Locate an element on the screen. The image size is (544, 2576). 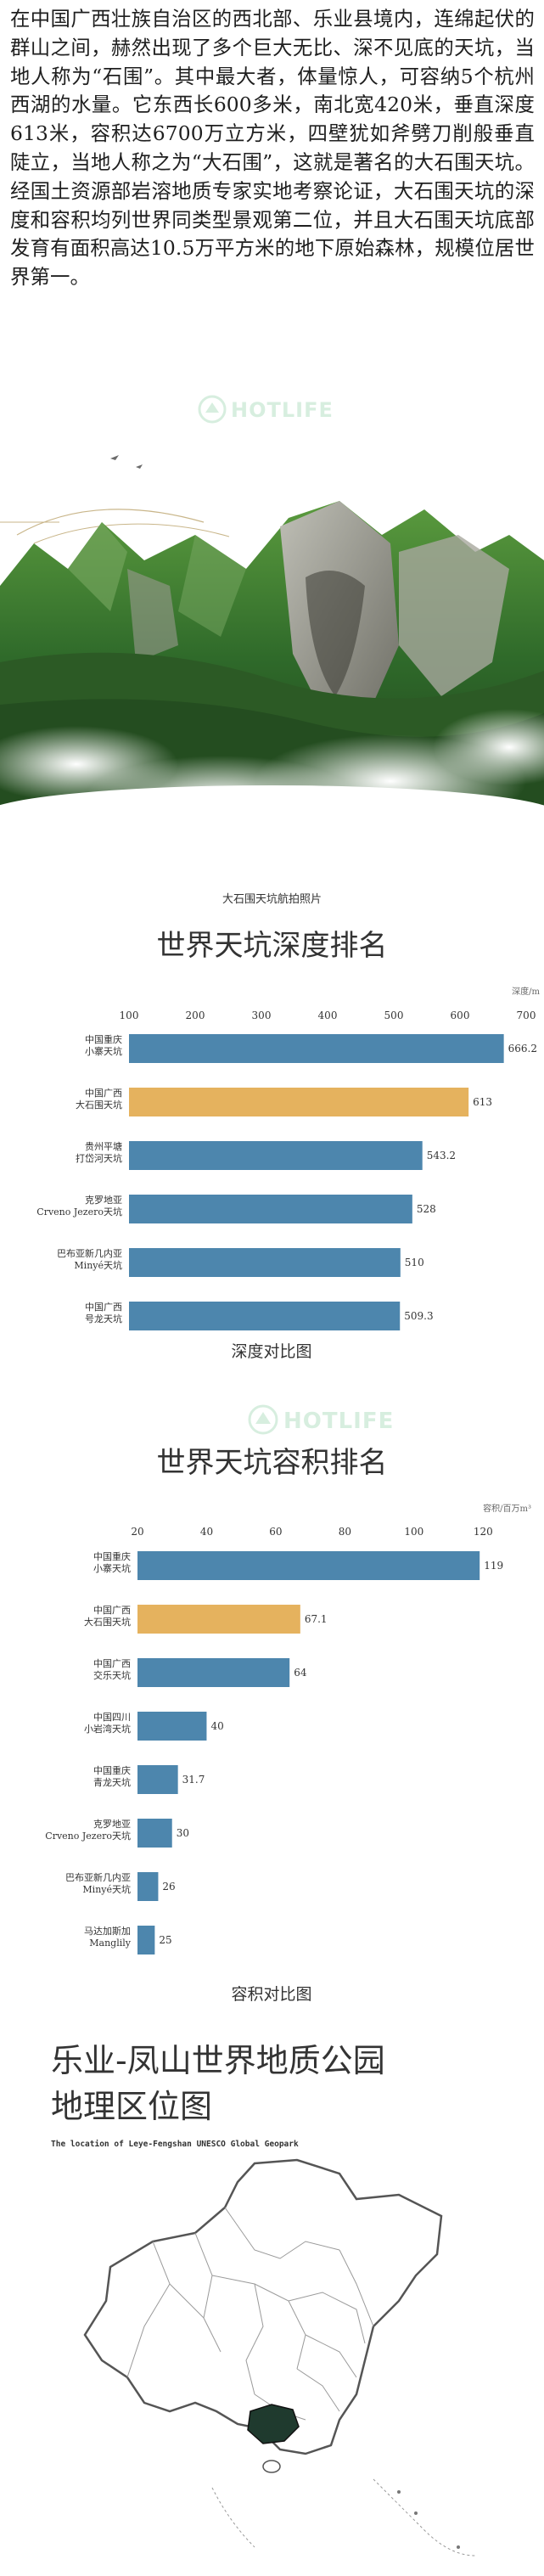
category-label: 马达加斯加 is located at coordinates (107, 1931).